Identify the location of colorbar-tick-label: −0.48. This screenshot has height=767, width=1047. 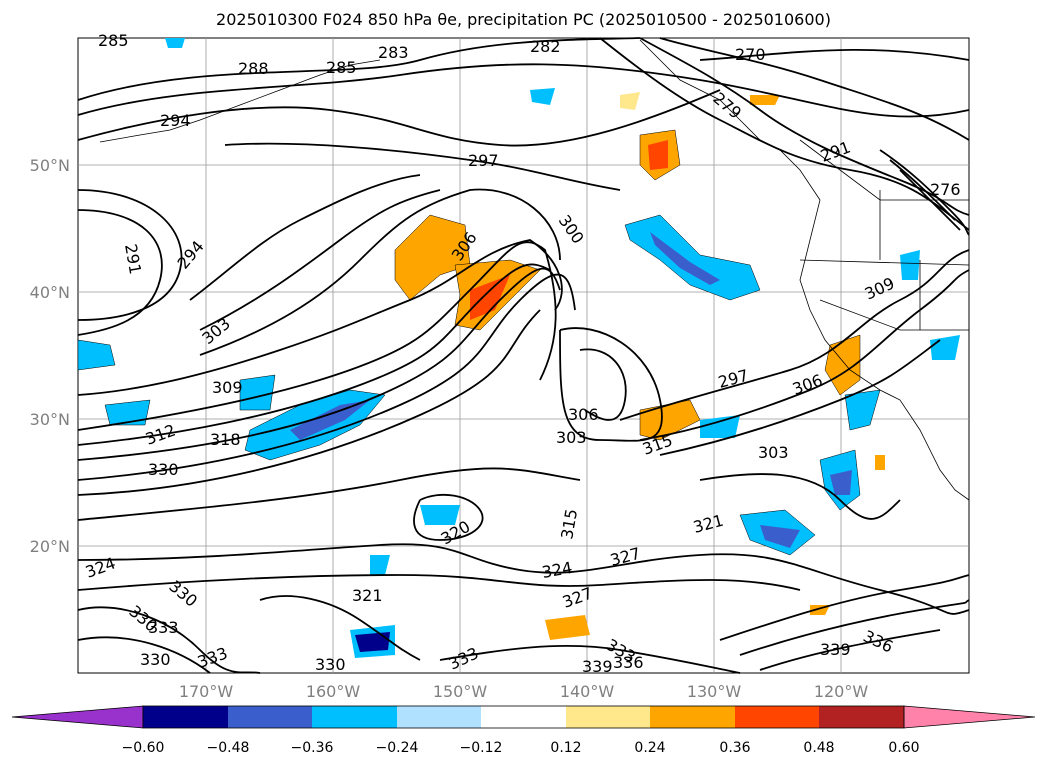
(228, 748).